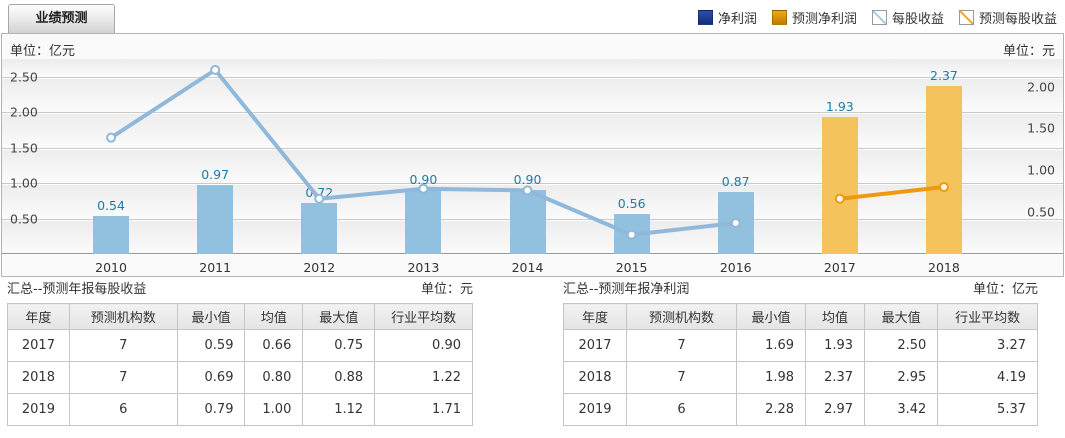 The width and height of the screenshot is (1065, 438). Describe the element at coordinates (1041, 87) in the screenshot. I see `right-axis-tick: 2.00` at that location.